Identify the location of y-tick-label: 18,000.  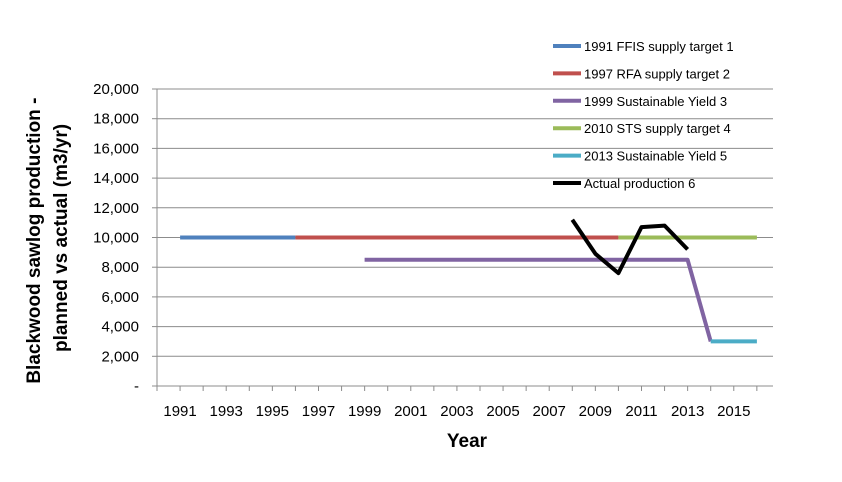
(116, 119).